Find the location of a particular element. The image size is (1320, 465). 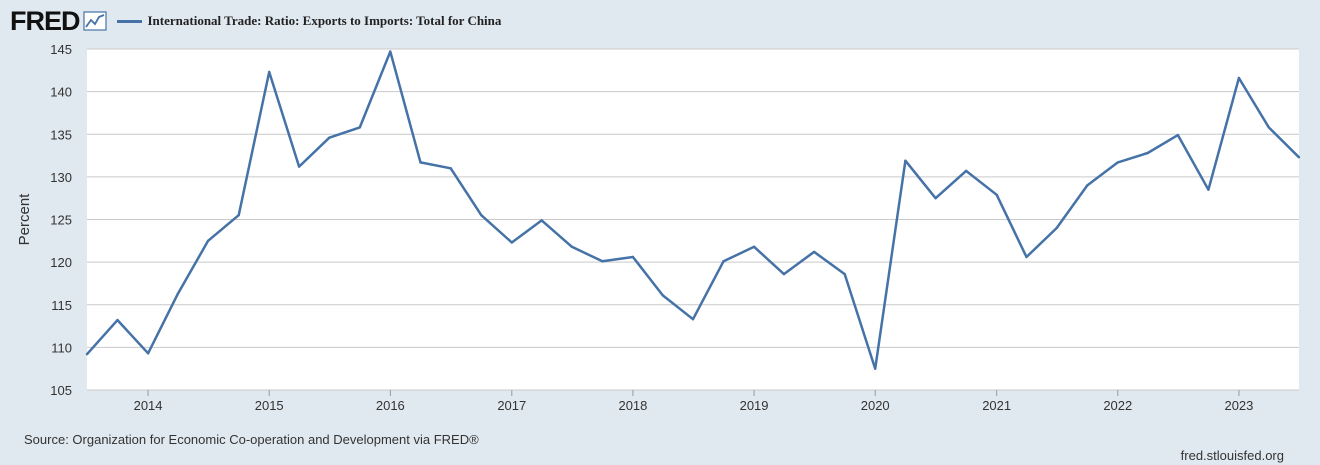

y-tick-label: 105 is located at coordinates (61, 390).